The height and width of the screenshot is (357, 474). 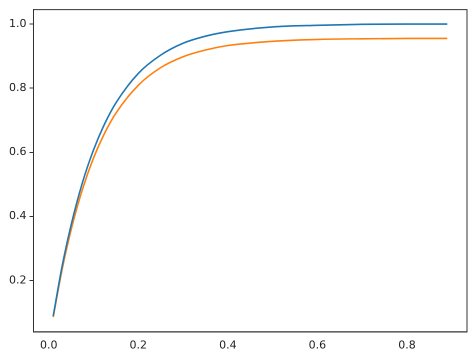 I want to click on y-tick-label: 0.6, so click(x=17, y=151).